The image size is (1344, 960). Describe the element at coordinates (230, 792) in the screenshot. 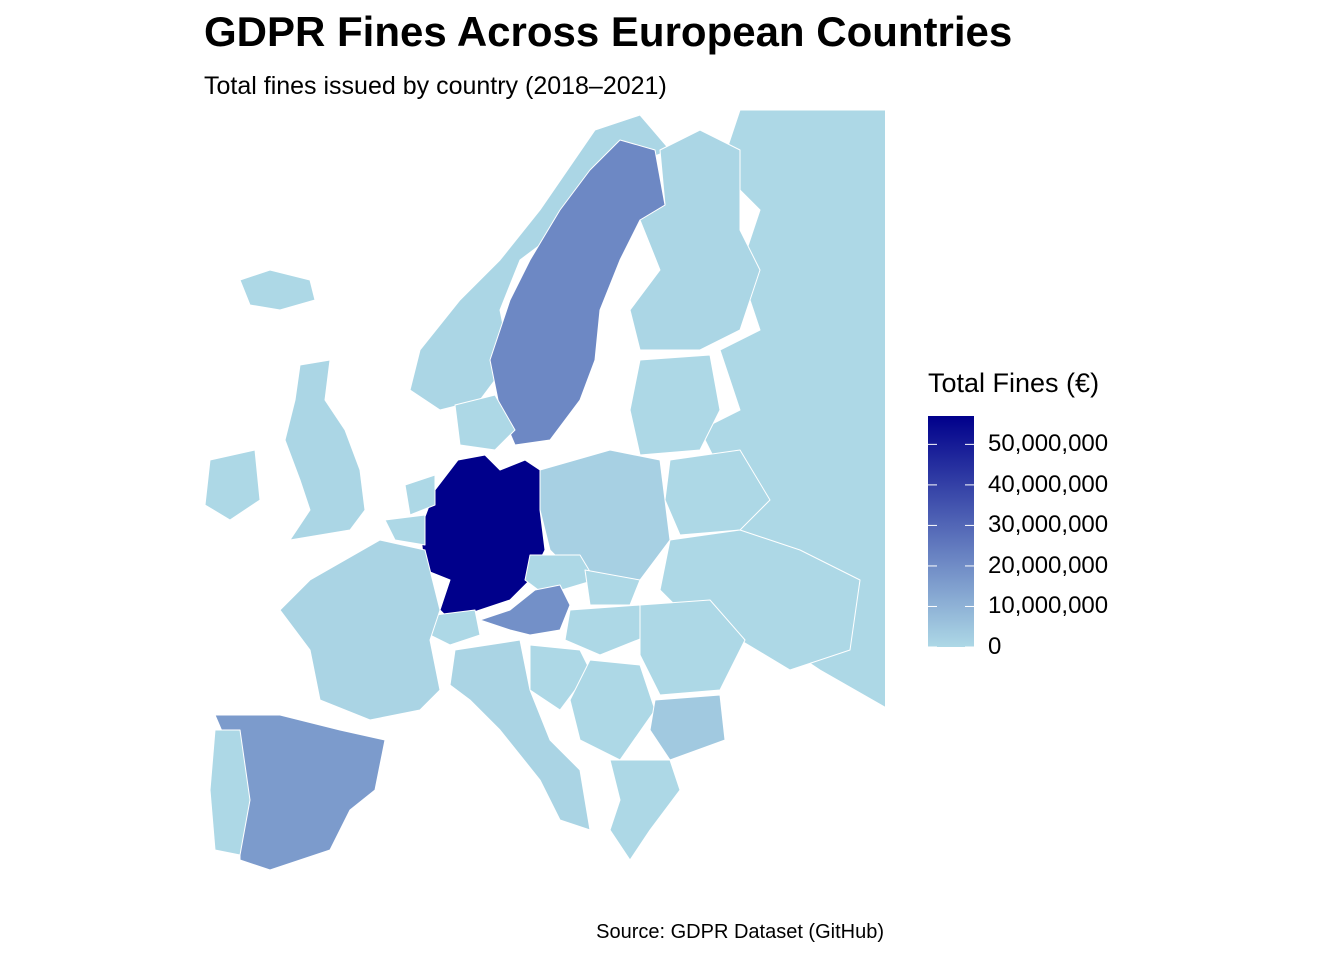

I see `region-portugal` at that location.